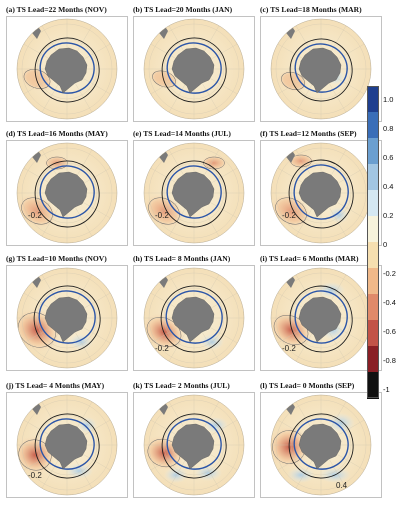  I want to click on map-panel-d: (d) TS Lead=16 Months (MAY) -0.2, so click(67, 187).